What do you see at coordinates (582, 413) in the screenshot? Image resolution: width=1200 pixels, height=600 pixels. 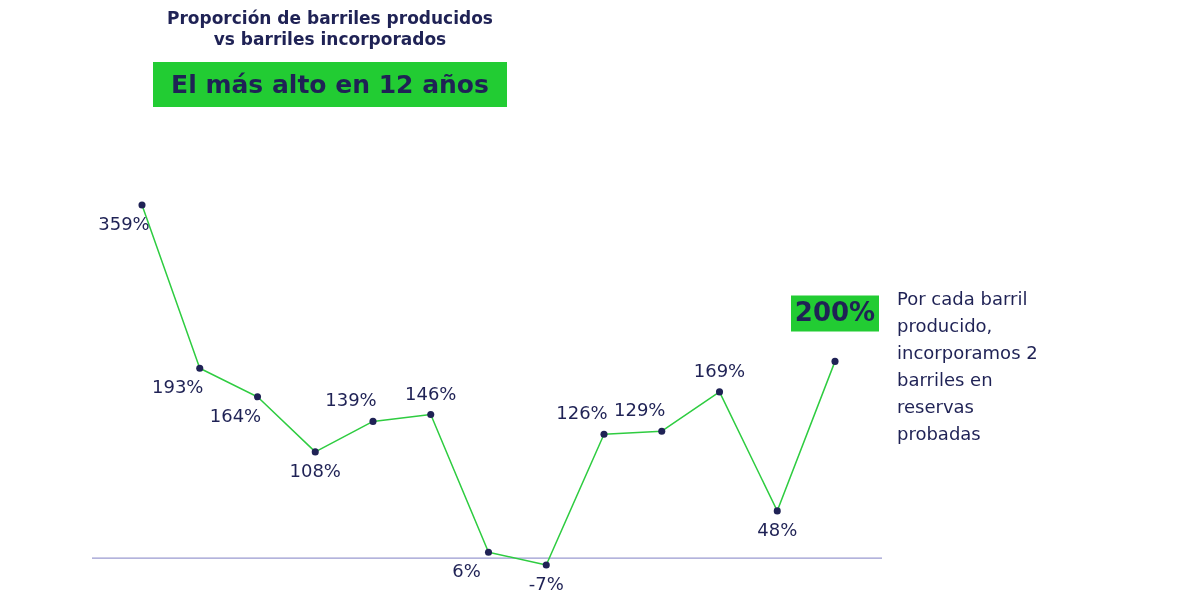 I see `data-label: 126%` at bounding box center [582, 413].